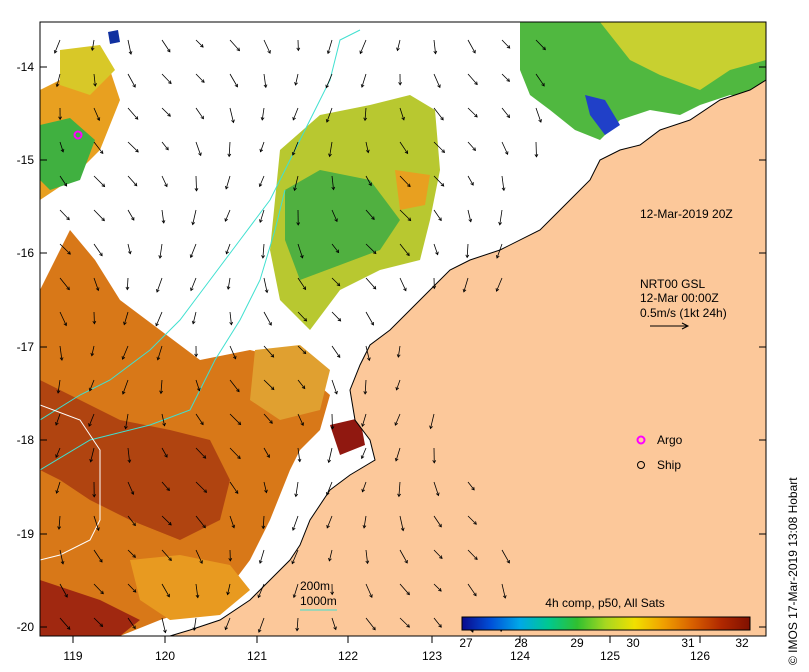  What do you see at coordinates (318, 601) in the screenshot?
I see `isobath-1000m-label: 1000m` at bounding box center [318, 601].